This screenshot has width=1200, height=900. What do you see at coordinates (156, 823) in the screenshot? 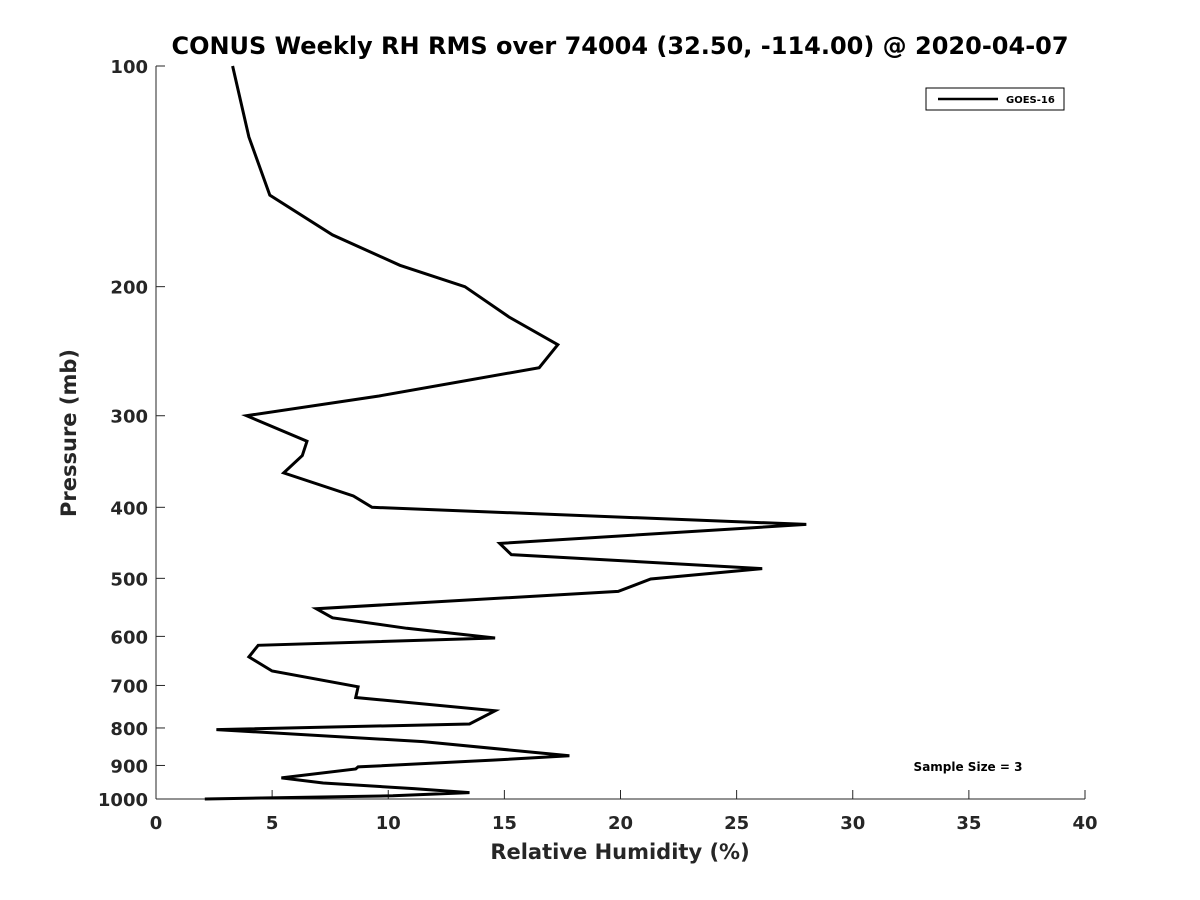
I see `x-tick-label: 0` at bounding box center [156, 823].